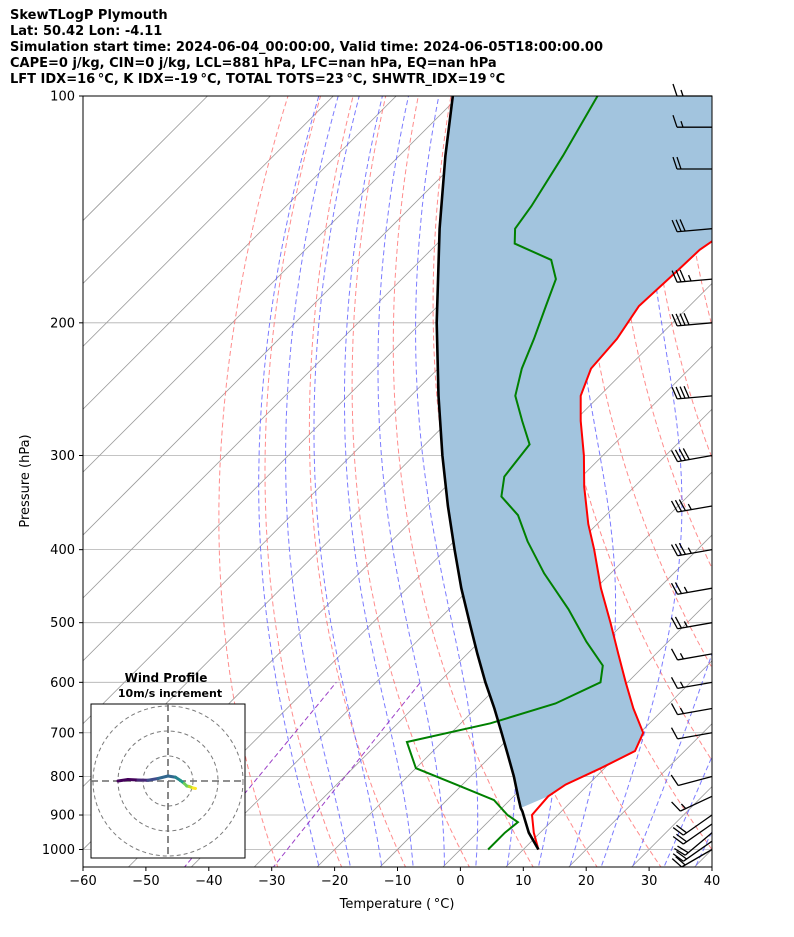 The height and width of the screenshot is (937, 794). What do you see at coordinates (58, 850) in the screenshot?
I see `y-tick-label: 1000` at bounding box center [58, 850].